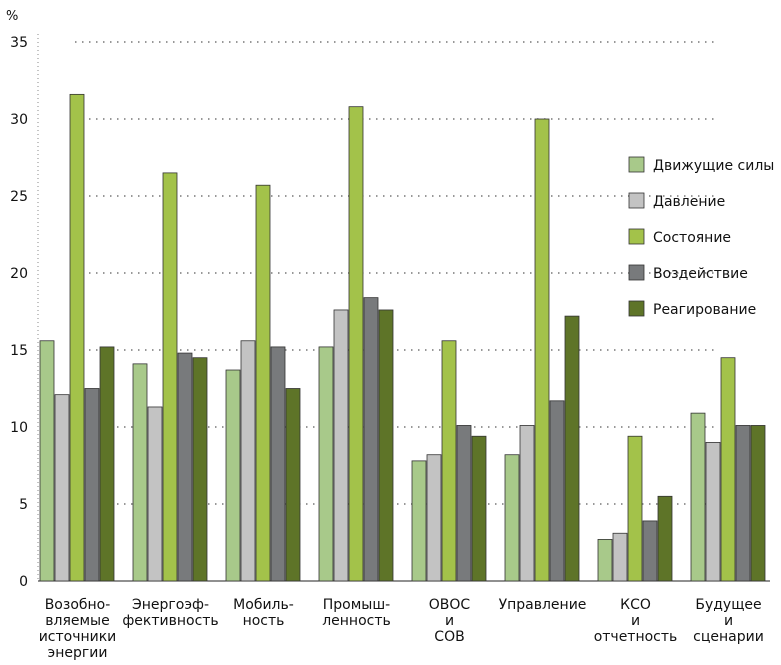 The height and width of the screenshot is (665, 781). I want to click on category-label: ОВОС и СОВ, so click(450, 621).